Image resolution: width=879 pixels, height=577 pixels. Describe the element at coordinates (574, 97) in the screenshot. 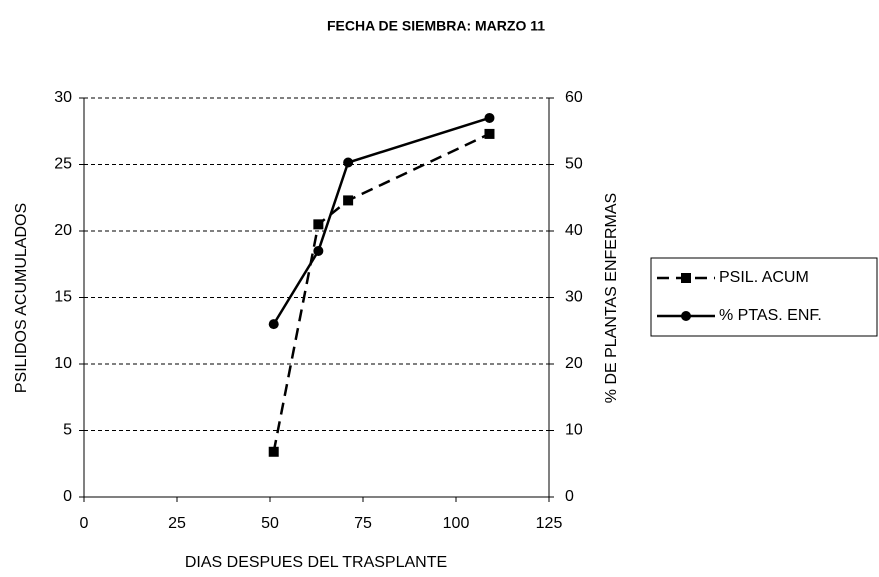

I see `y2-tick-label: 60` at that location.